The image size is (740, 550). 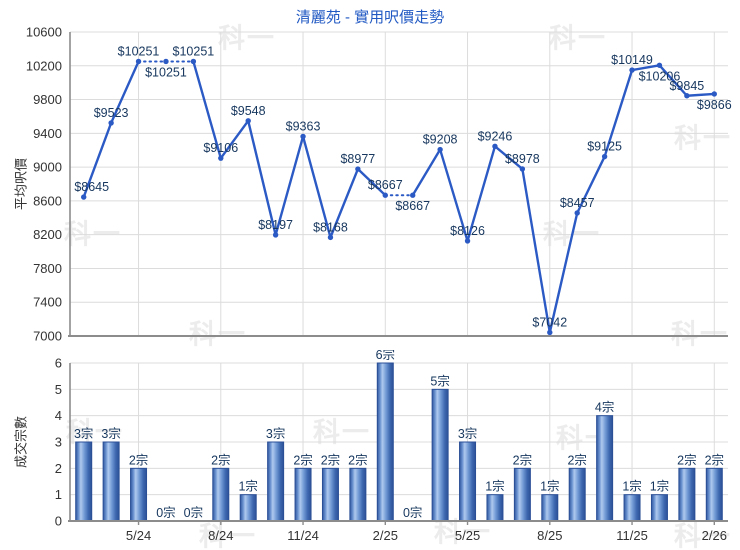 I want to click on chart-title: 清麗苑 - 實用呎價走勢, so click(x=370, y=17).